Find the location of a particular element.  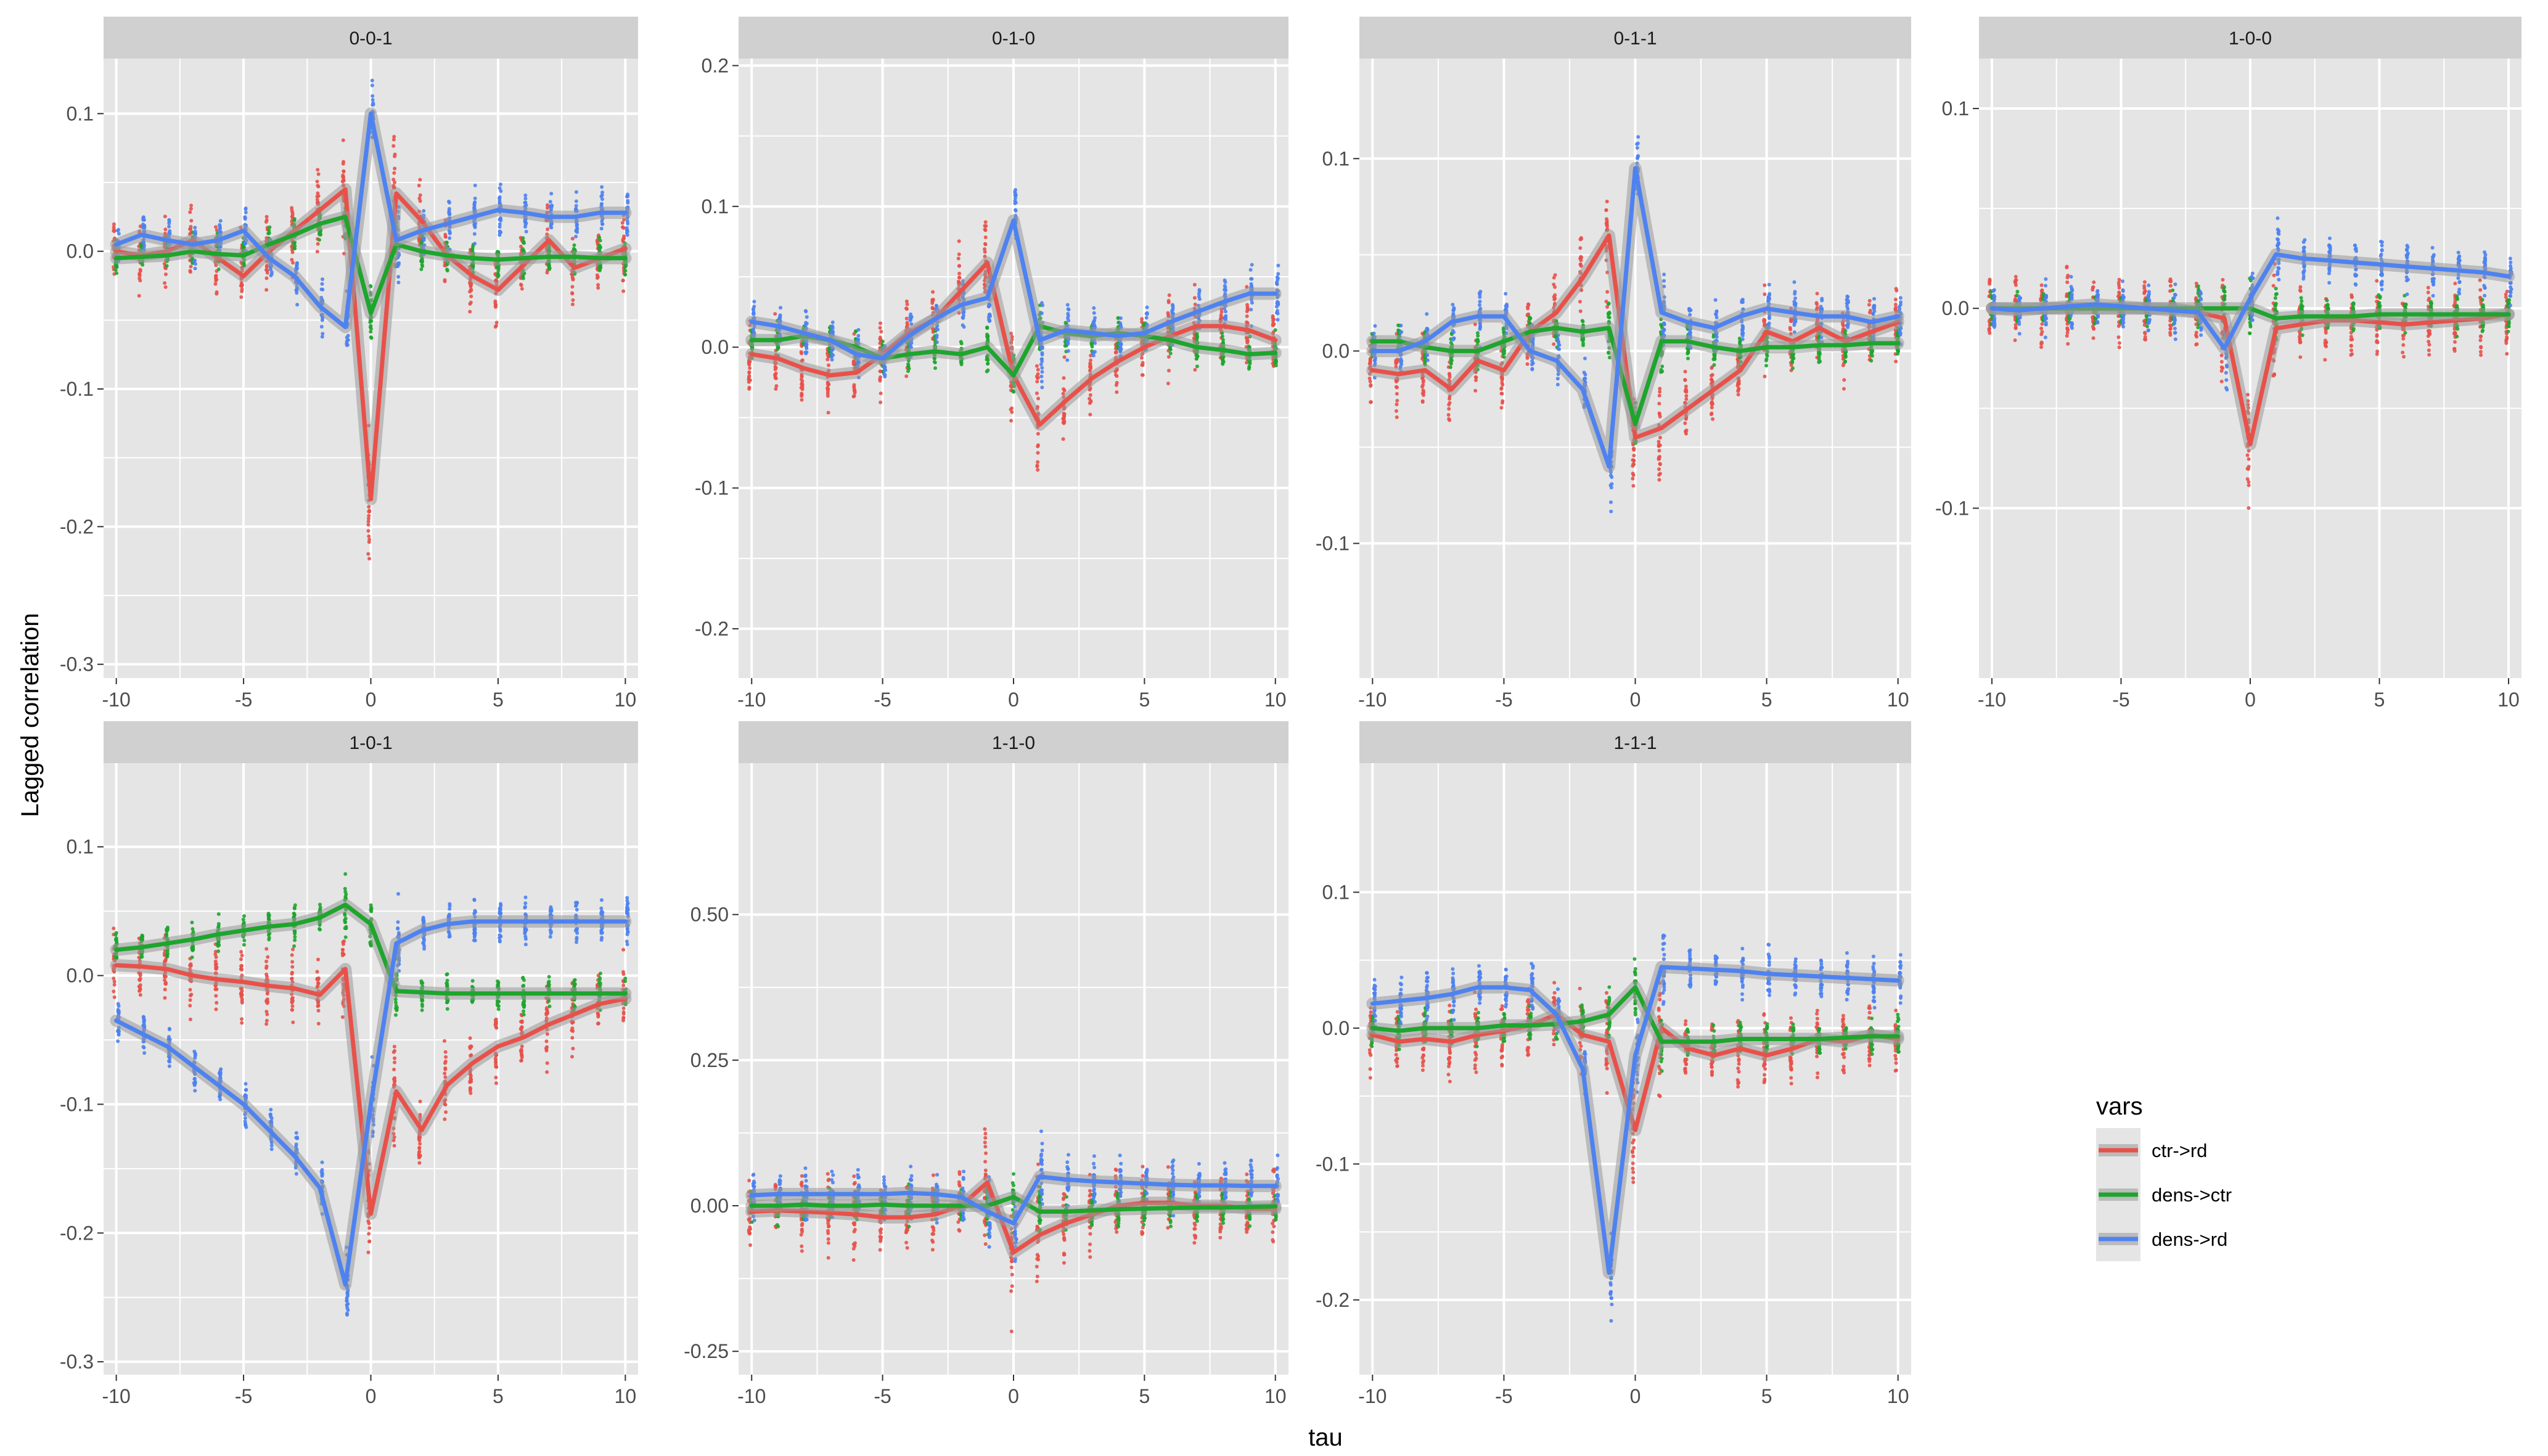

panel-0-1-1: 0-1-1-10 -5 0 5 100.10.0-0.1 is located at coordinates (1613, 364).